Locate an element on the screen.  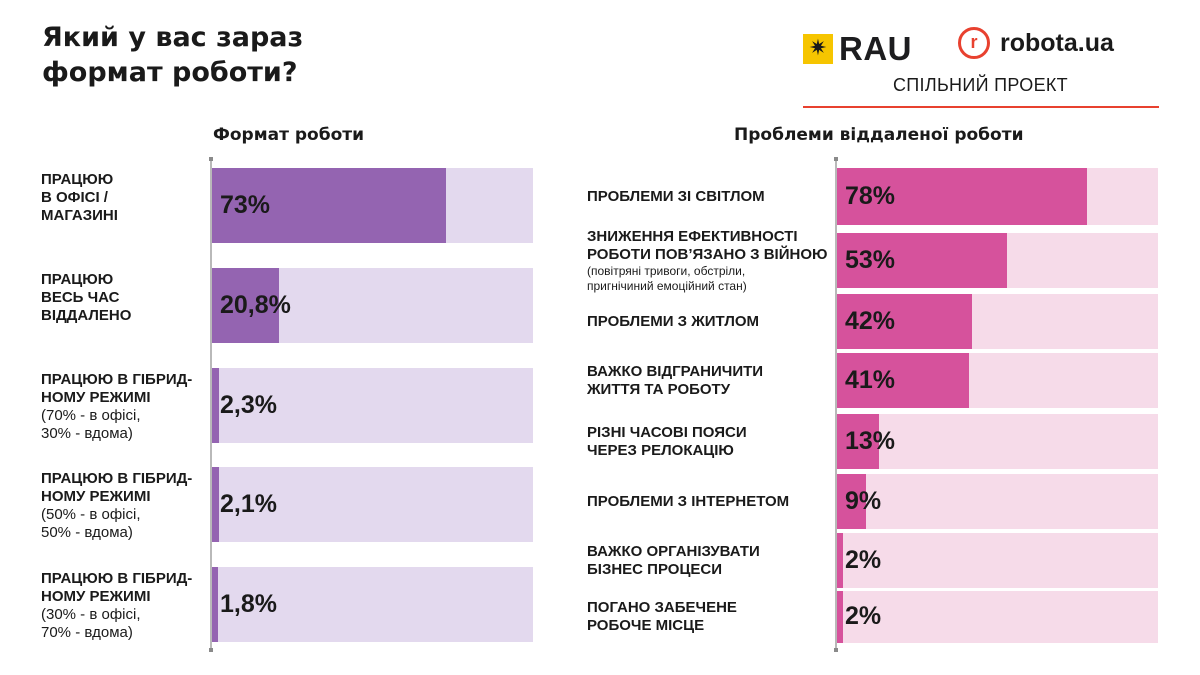
left-category-line: В ОФІСІ / is located at coordinates (74, 197).